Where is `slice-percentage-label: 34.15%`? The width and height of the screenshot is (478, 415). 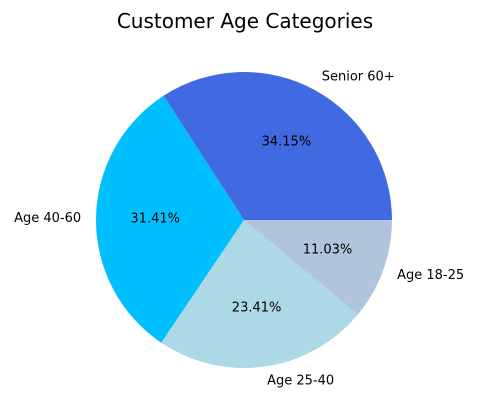
slice-percentage-label: 34.15% is located at coordinates (287, 141).